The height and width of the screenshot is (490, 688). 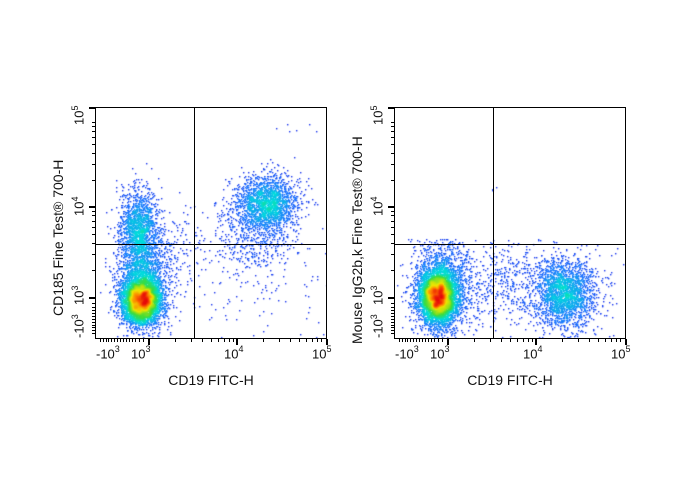 I want to click on y-tick-label: 10³, so click(x=78, y=295).